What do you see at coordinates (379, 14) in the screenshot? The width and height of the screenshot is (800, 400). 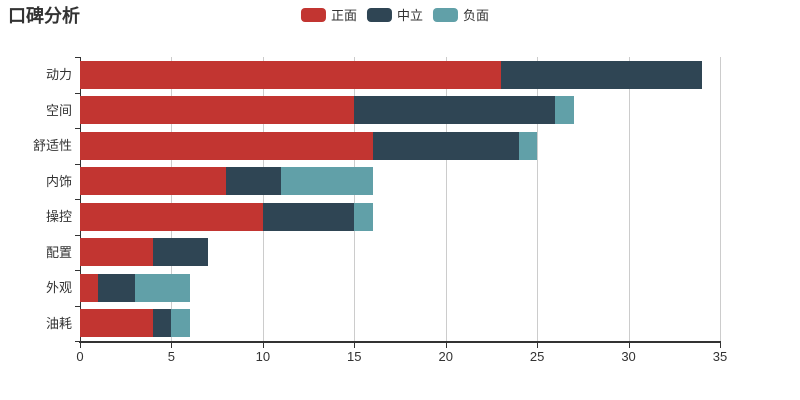 I see `legend-swatch-neutral` at bounding box center [379, 14].